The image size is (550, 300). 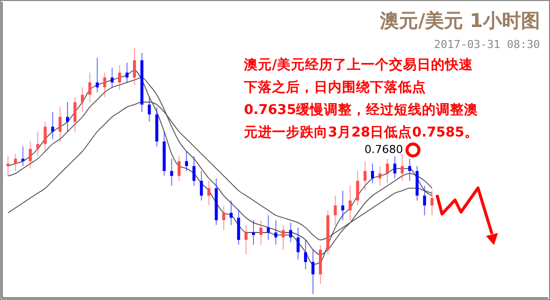 What do you see at coordinates (487, 44) in the screenshot?
I see `text: 2017-03-31 08:30` at bounding box center [487, 44].